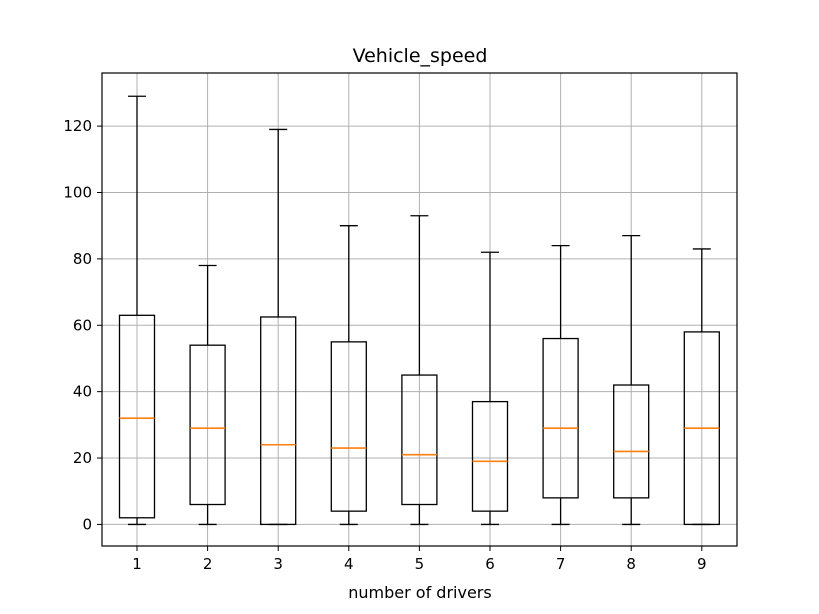 The width and height of the screenshot is (819, 614). What do you see at coordinates (137, 564) in the screenshot?
I see `x-tick-label: 1` at bounding box center [137, 564].